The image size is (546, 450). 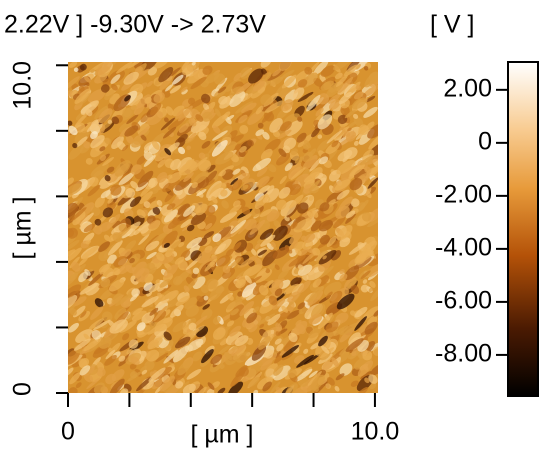 What do you see at coordinates (68, 432) in the screenshot?
I see `x-tick-label: 0` at bounding box center [68, 432].